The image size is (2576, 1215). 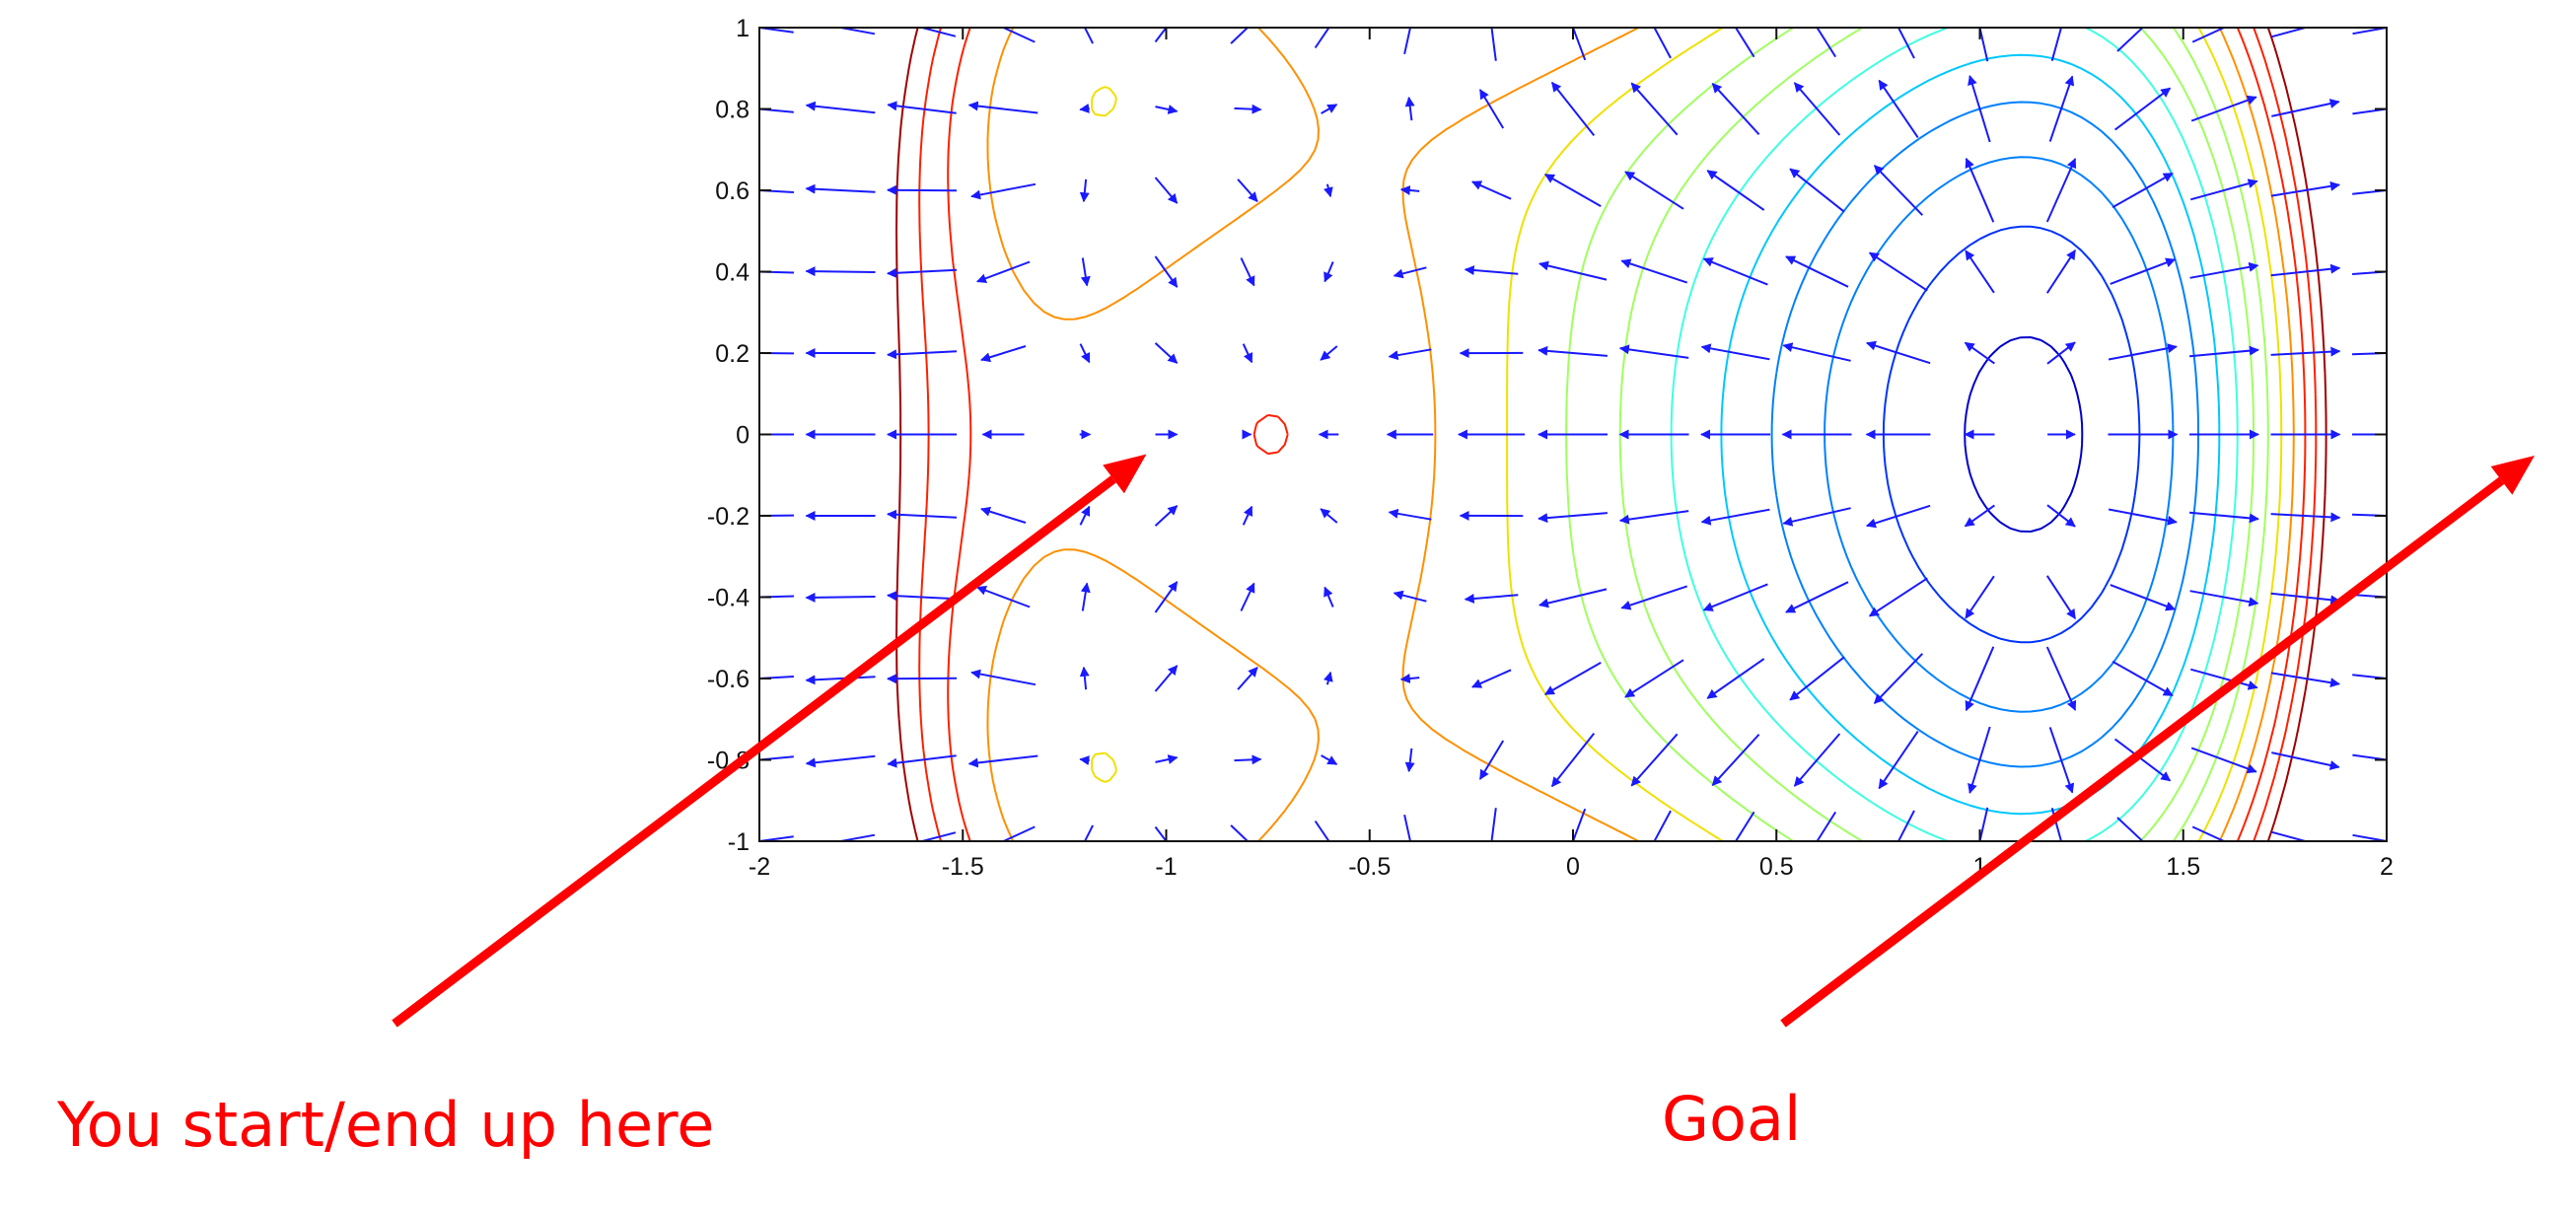 What do you see at coordinates (1166, 867) in the screenshot?
I see `x-tick-label: -1` at bounding box center [1166, 867].